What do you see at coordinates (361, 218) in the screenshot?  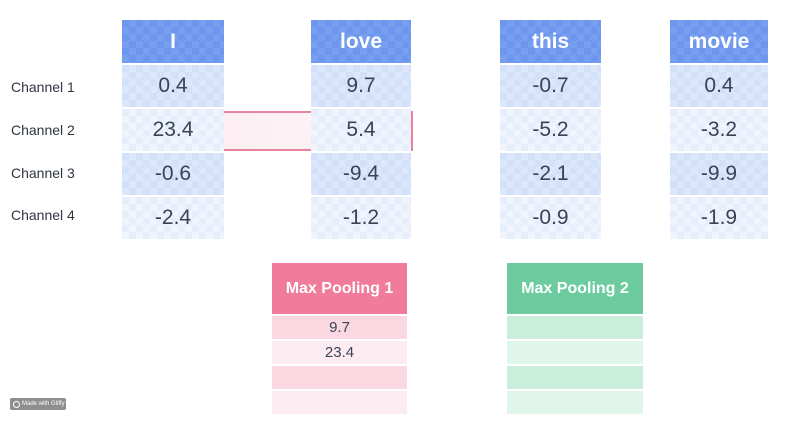 I see `embedding-cell: -1.2` at bounding box center [361, 218].